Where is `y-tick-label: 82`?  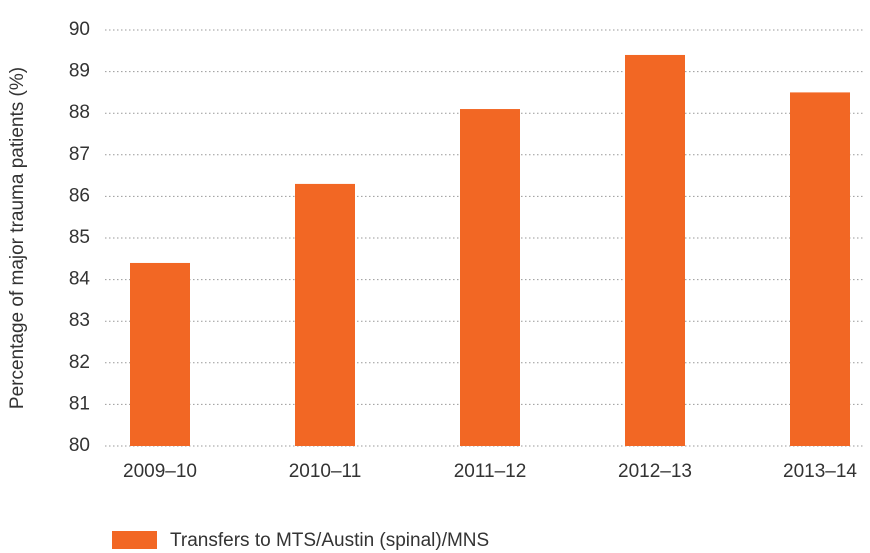
y-tick-label: 82 is located at coordinates (79, 362).